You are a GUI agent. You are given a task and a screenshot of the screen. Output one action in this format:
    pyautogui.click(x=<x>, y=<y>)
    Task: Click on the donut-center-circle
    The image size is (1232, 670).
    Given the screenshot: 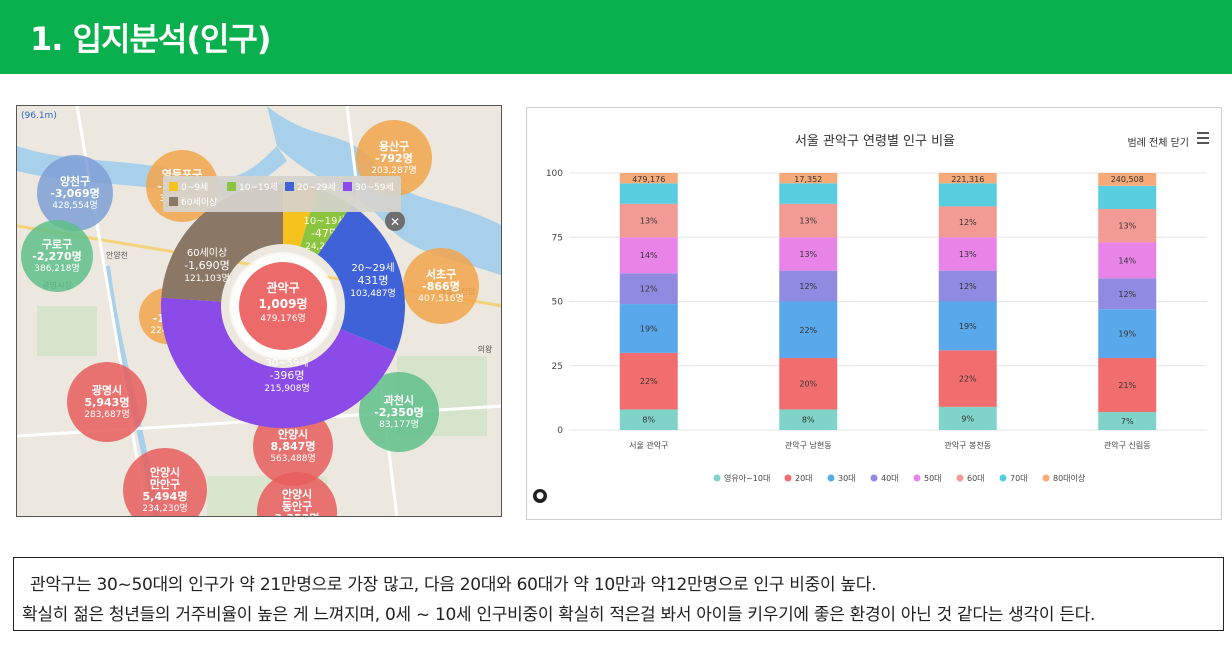 What is the action you would take?
    pyautogui.click(x=283, y=306)
    